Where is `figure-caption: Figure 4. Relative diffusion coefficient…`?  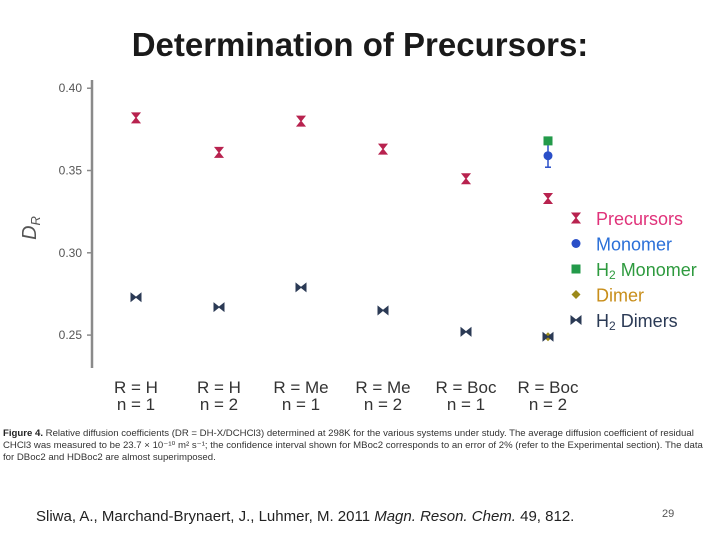 figure-caption: Figure 4. Relative diffusion coefficient… is located at coordinates (359, 446).